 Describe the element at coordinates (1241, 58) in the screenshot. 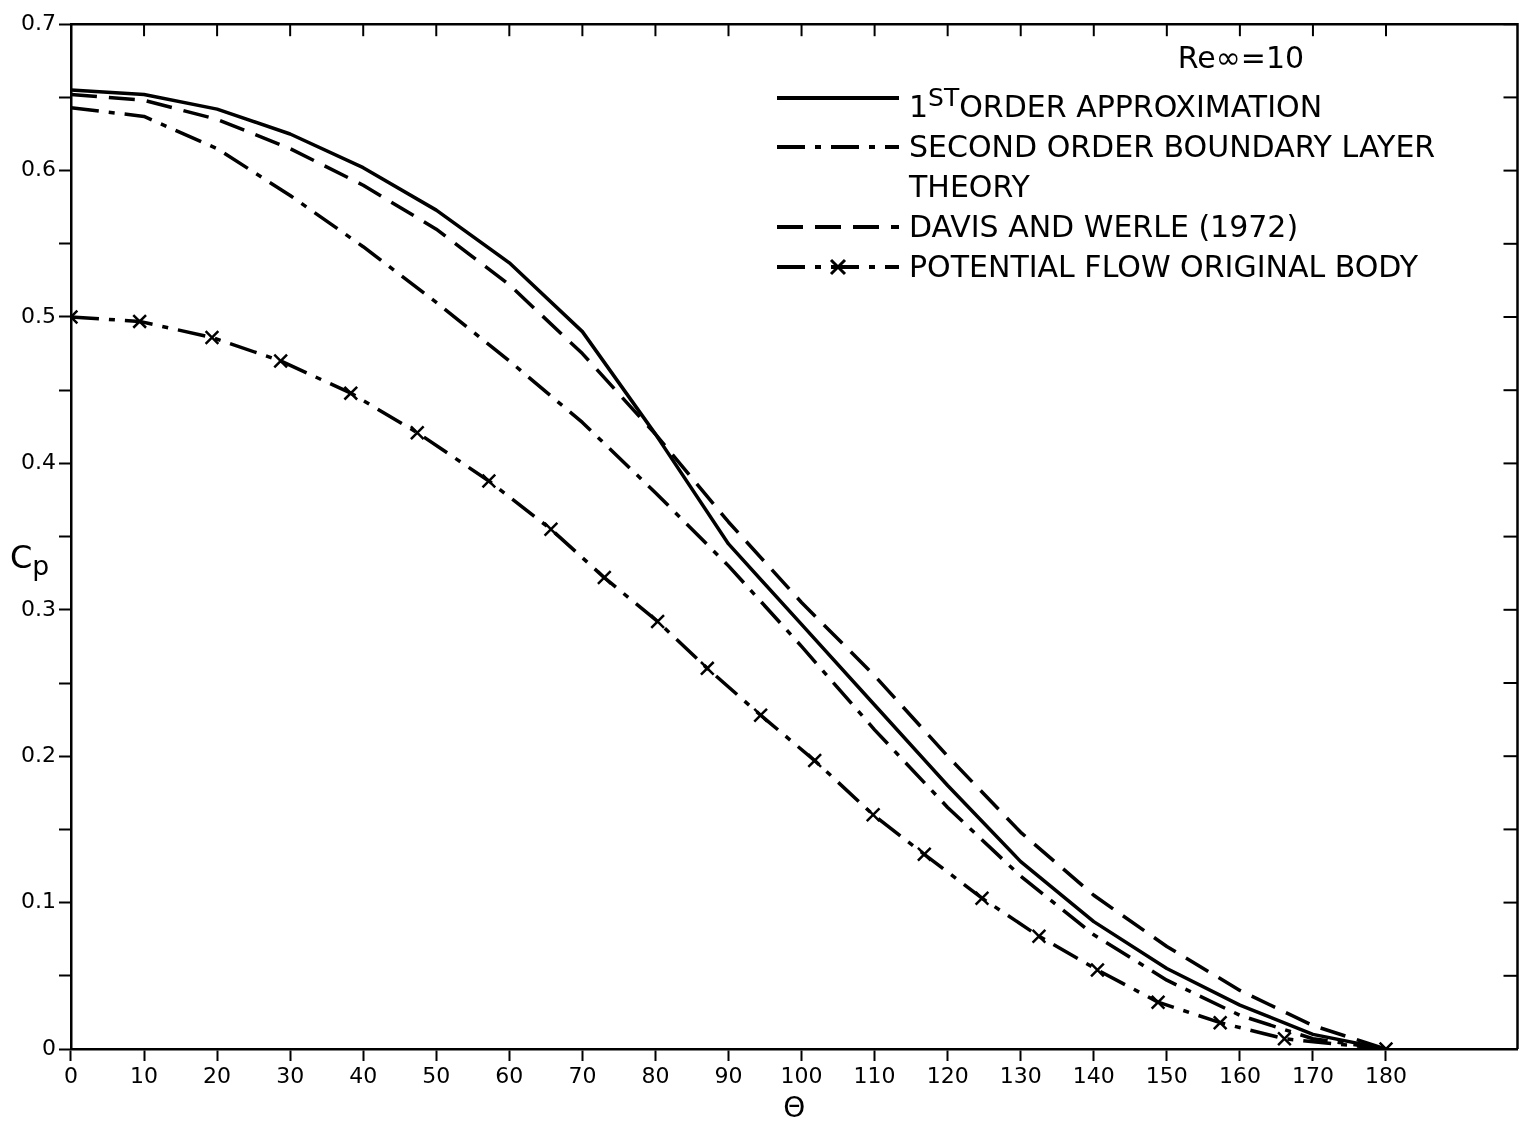

I see `legend-title: Re∞=10` at that location.